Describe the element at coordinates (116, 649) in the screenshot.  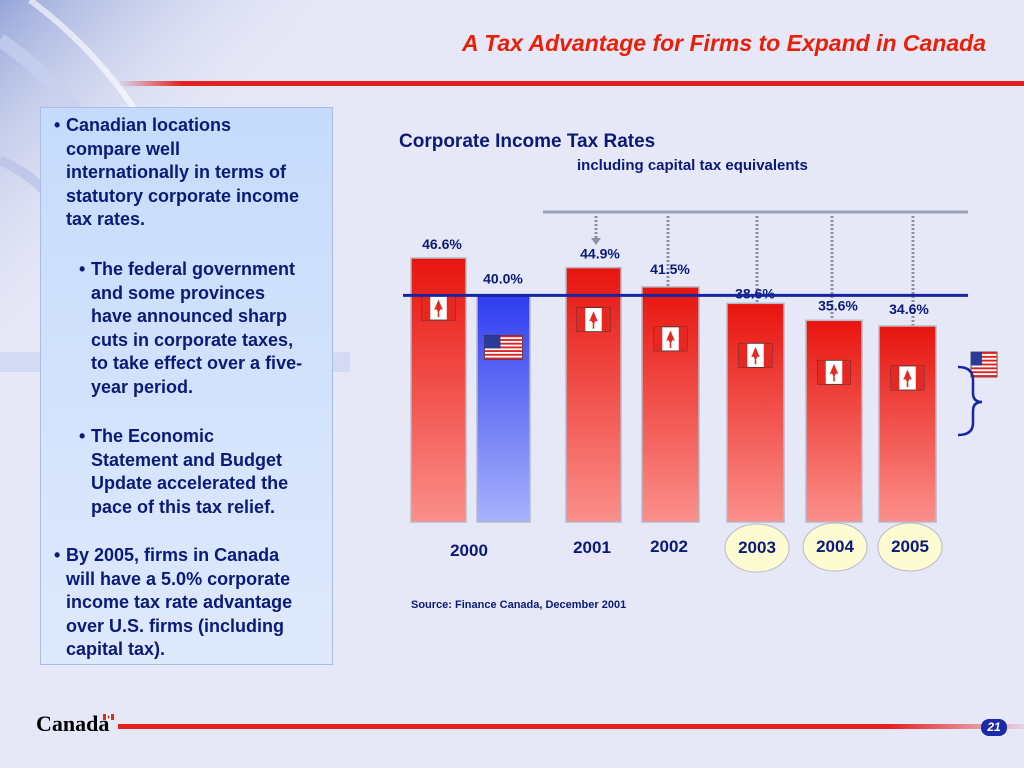
I see `bullet-4-line: capital tax).` at that location.